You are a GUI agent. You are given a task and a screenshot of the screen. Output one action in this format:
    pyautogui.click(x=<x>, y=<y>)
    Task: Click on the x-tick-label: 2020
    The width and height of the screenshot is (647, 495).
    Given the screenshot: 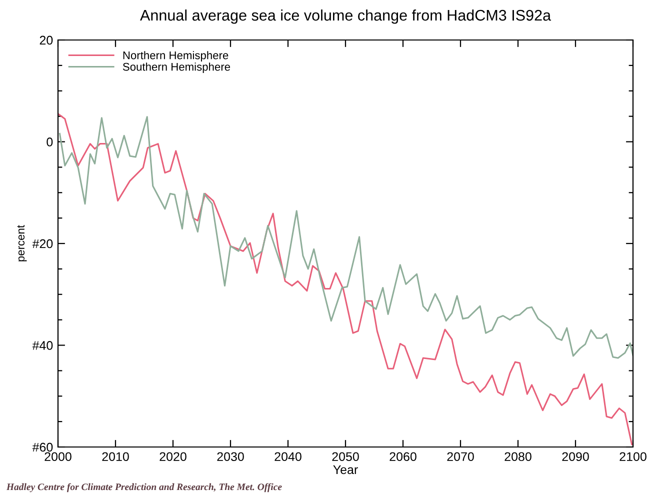 What is the action you would take?
    pyautogui.click(x=173, y=457)
    